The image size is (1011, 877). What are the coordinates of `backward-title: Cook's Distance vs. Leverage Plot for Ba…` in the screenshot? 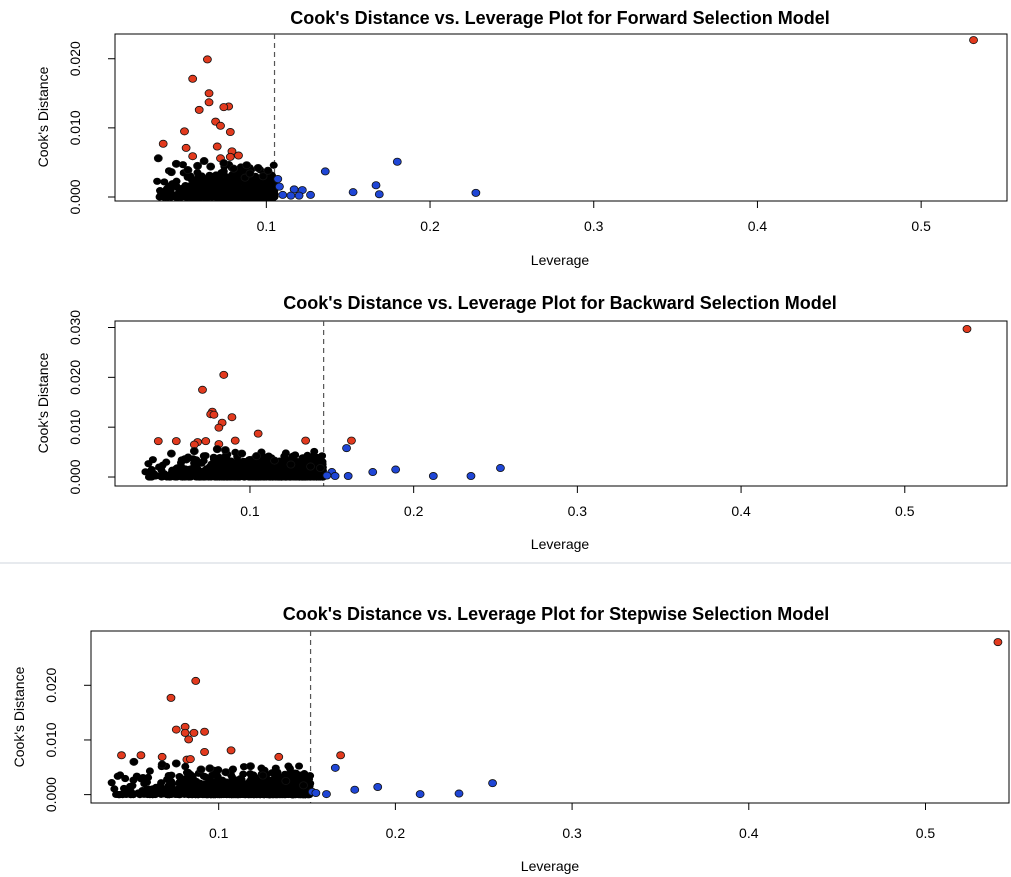 It's located at (559, 303).